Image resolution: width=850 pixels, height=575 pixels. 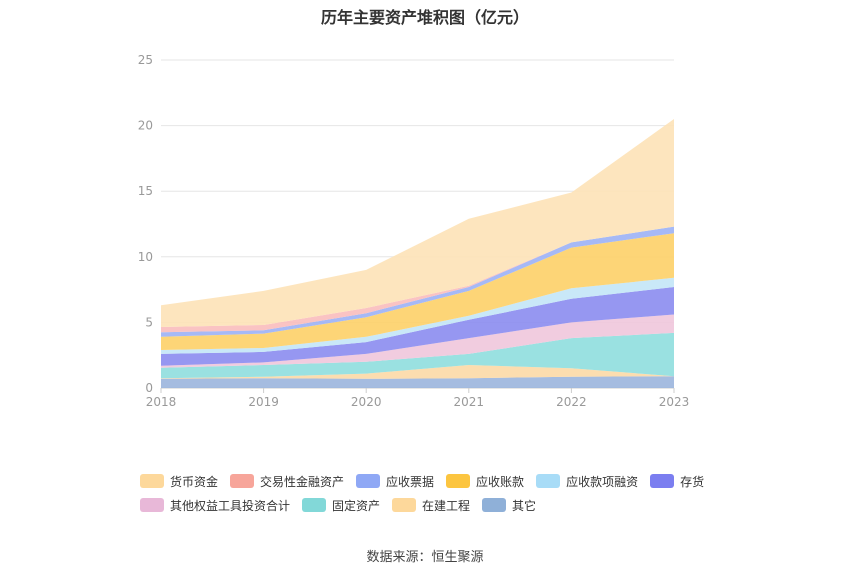 What do you see at coordinates (149, 388) in the screenshot?
I see `y-tick-label: 0` at bounding box center [149, 388].